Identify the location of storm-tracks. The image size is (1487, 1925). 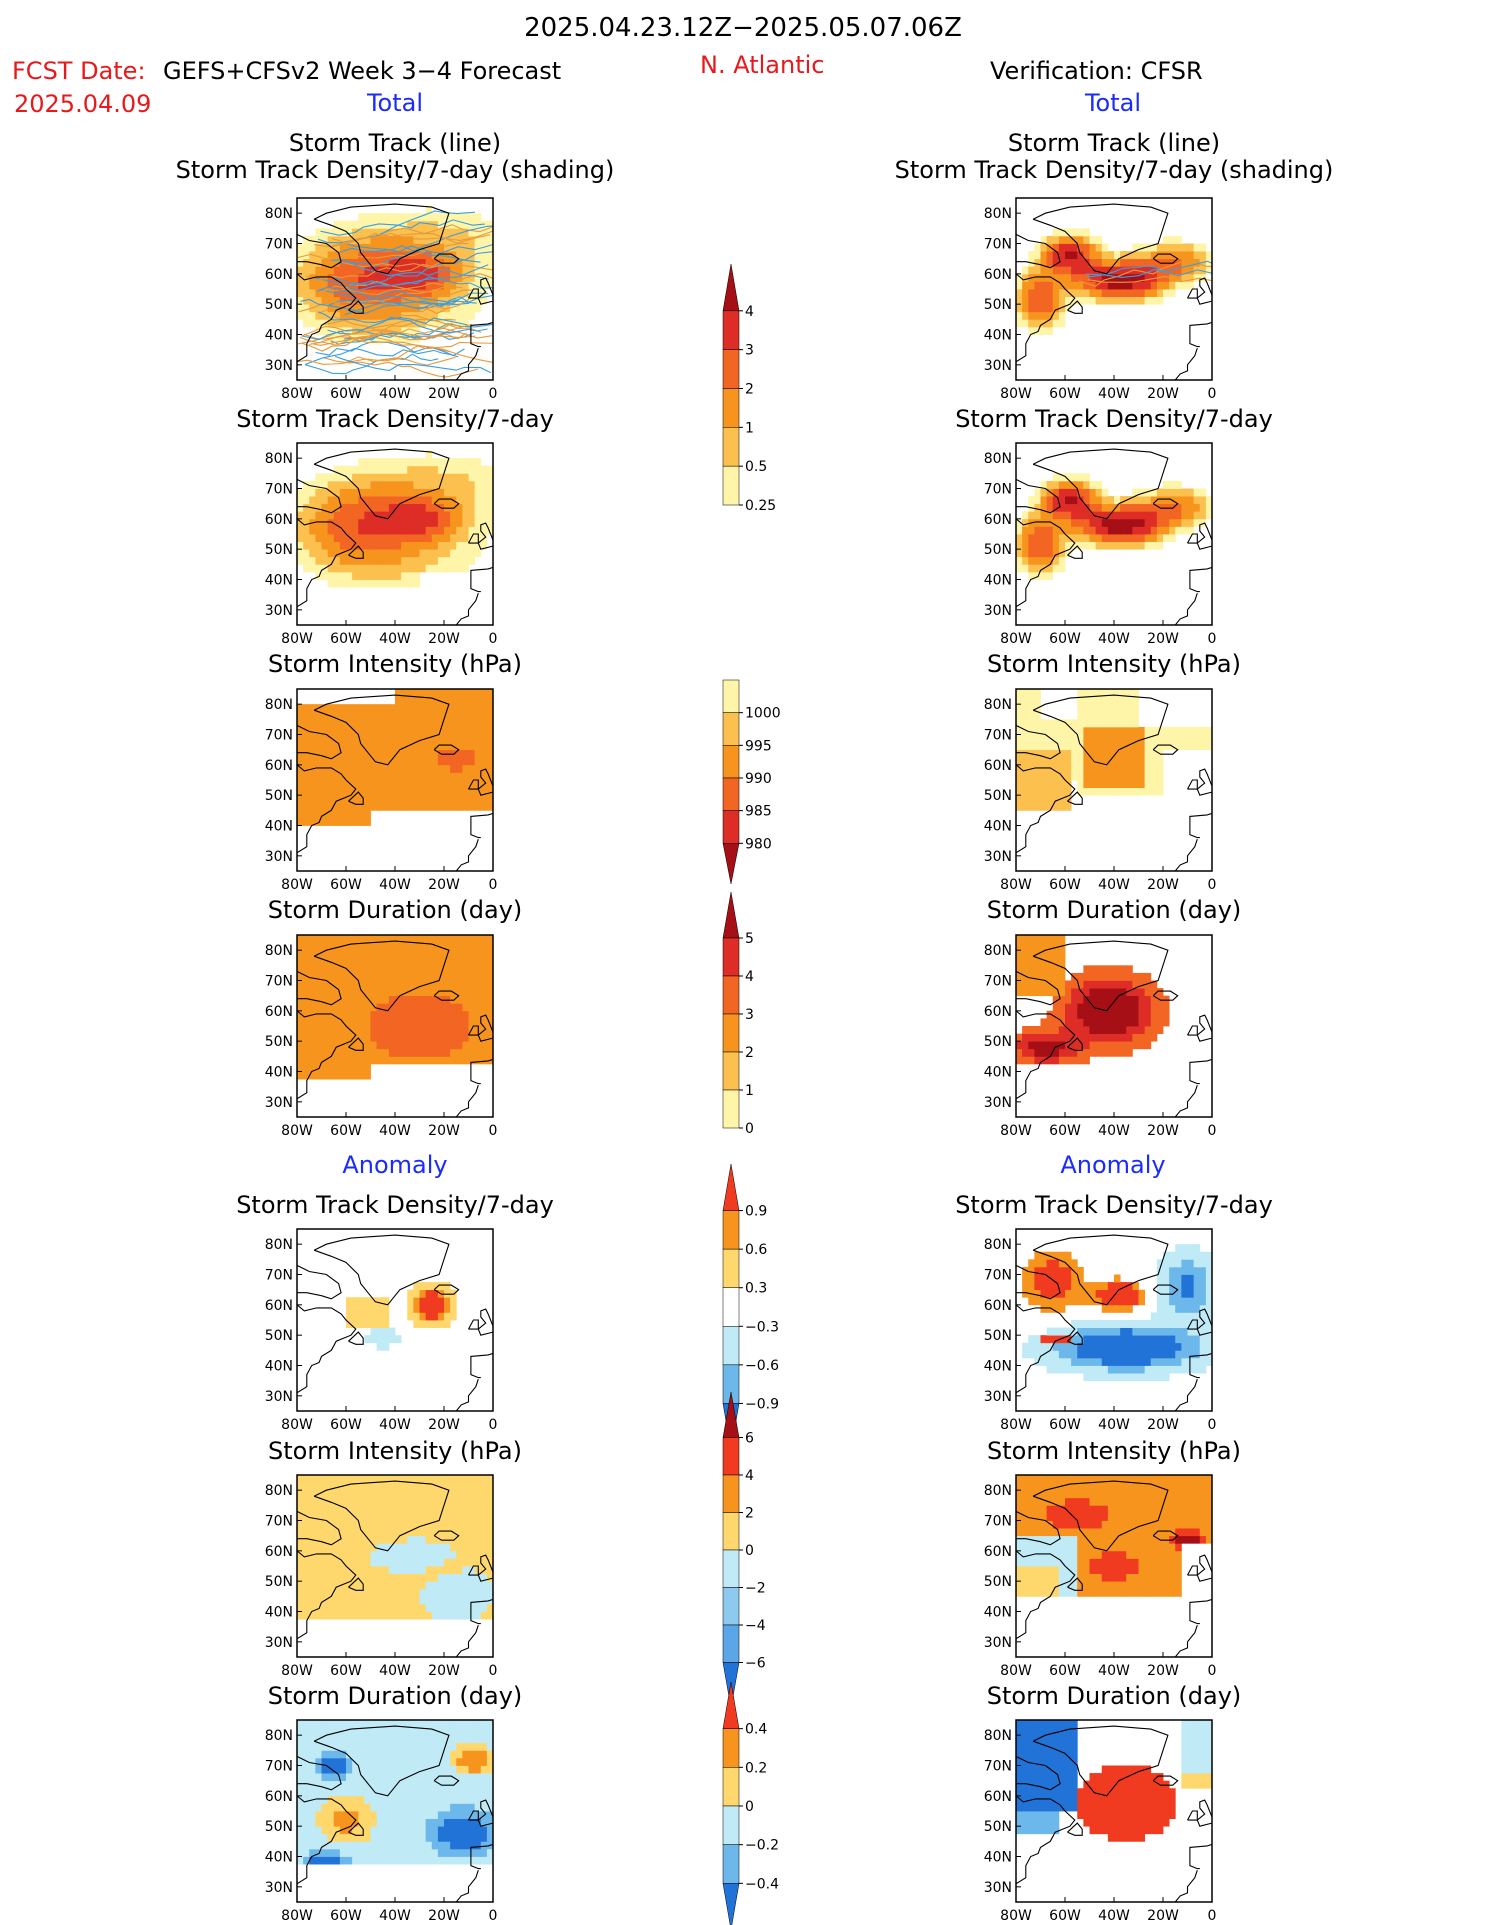
(395, 294).